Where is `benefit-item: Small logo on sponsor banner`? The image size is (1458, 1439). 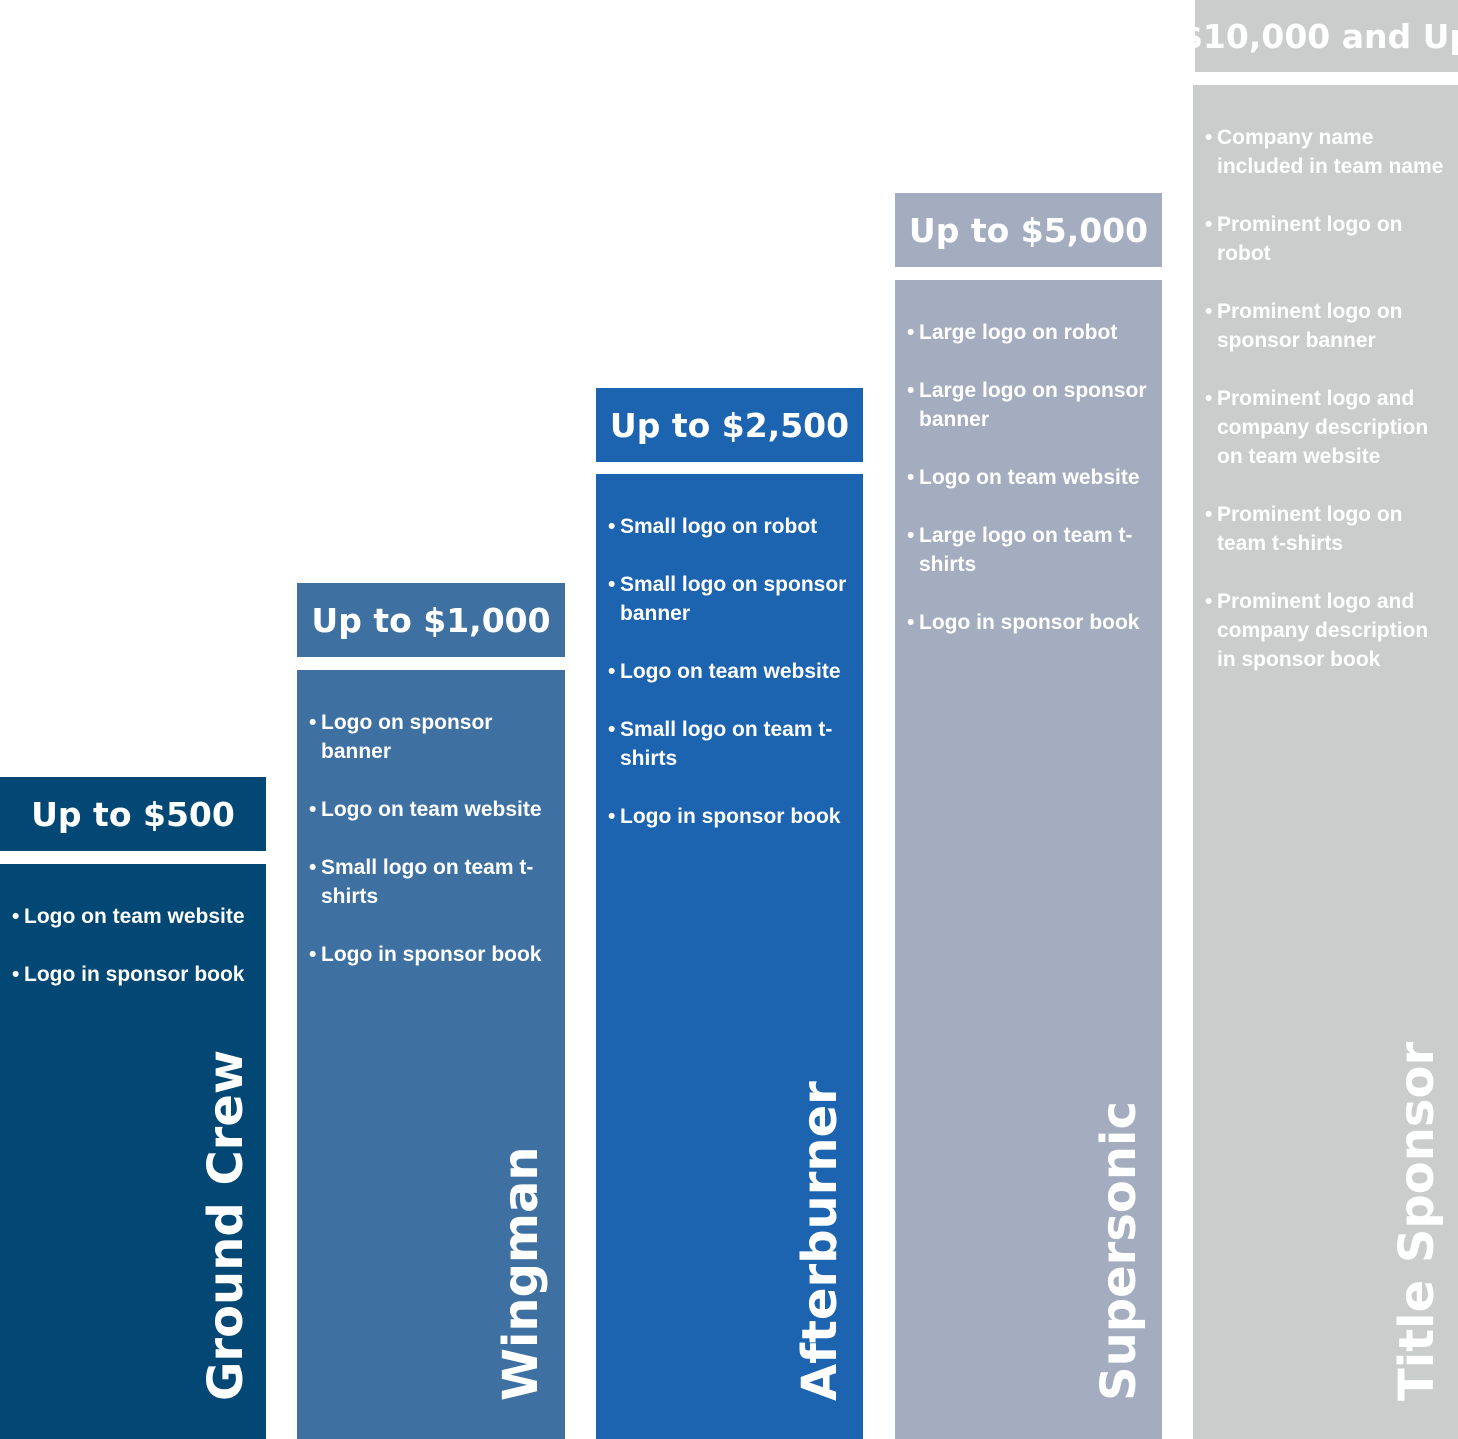
benefit-item: Small logo on sponsor banner is located at coordinates (732, 599).